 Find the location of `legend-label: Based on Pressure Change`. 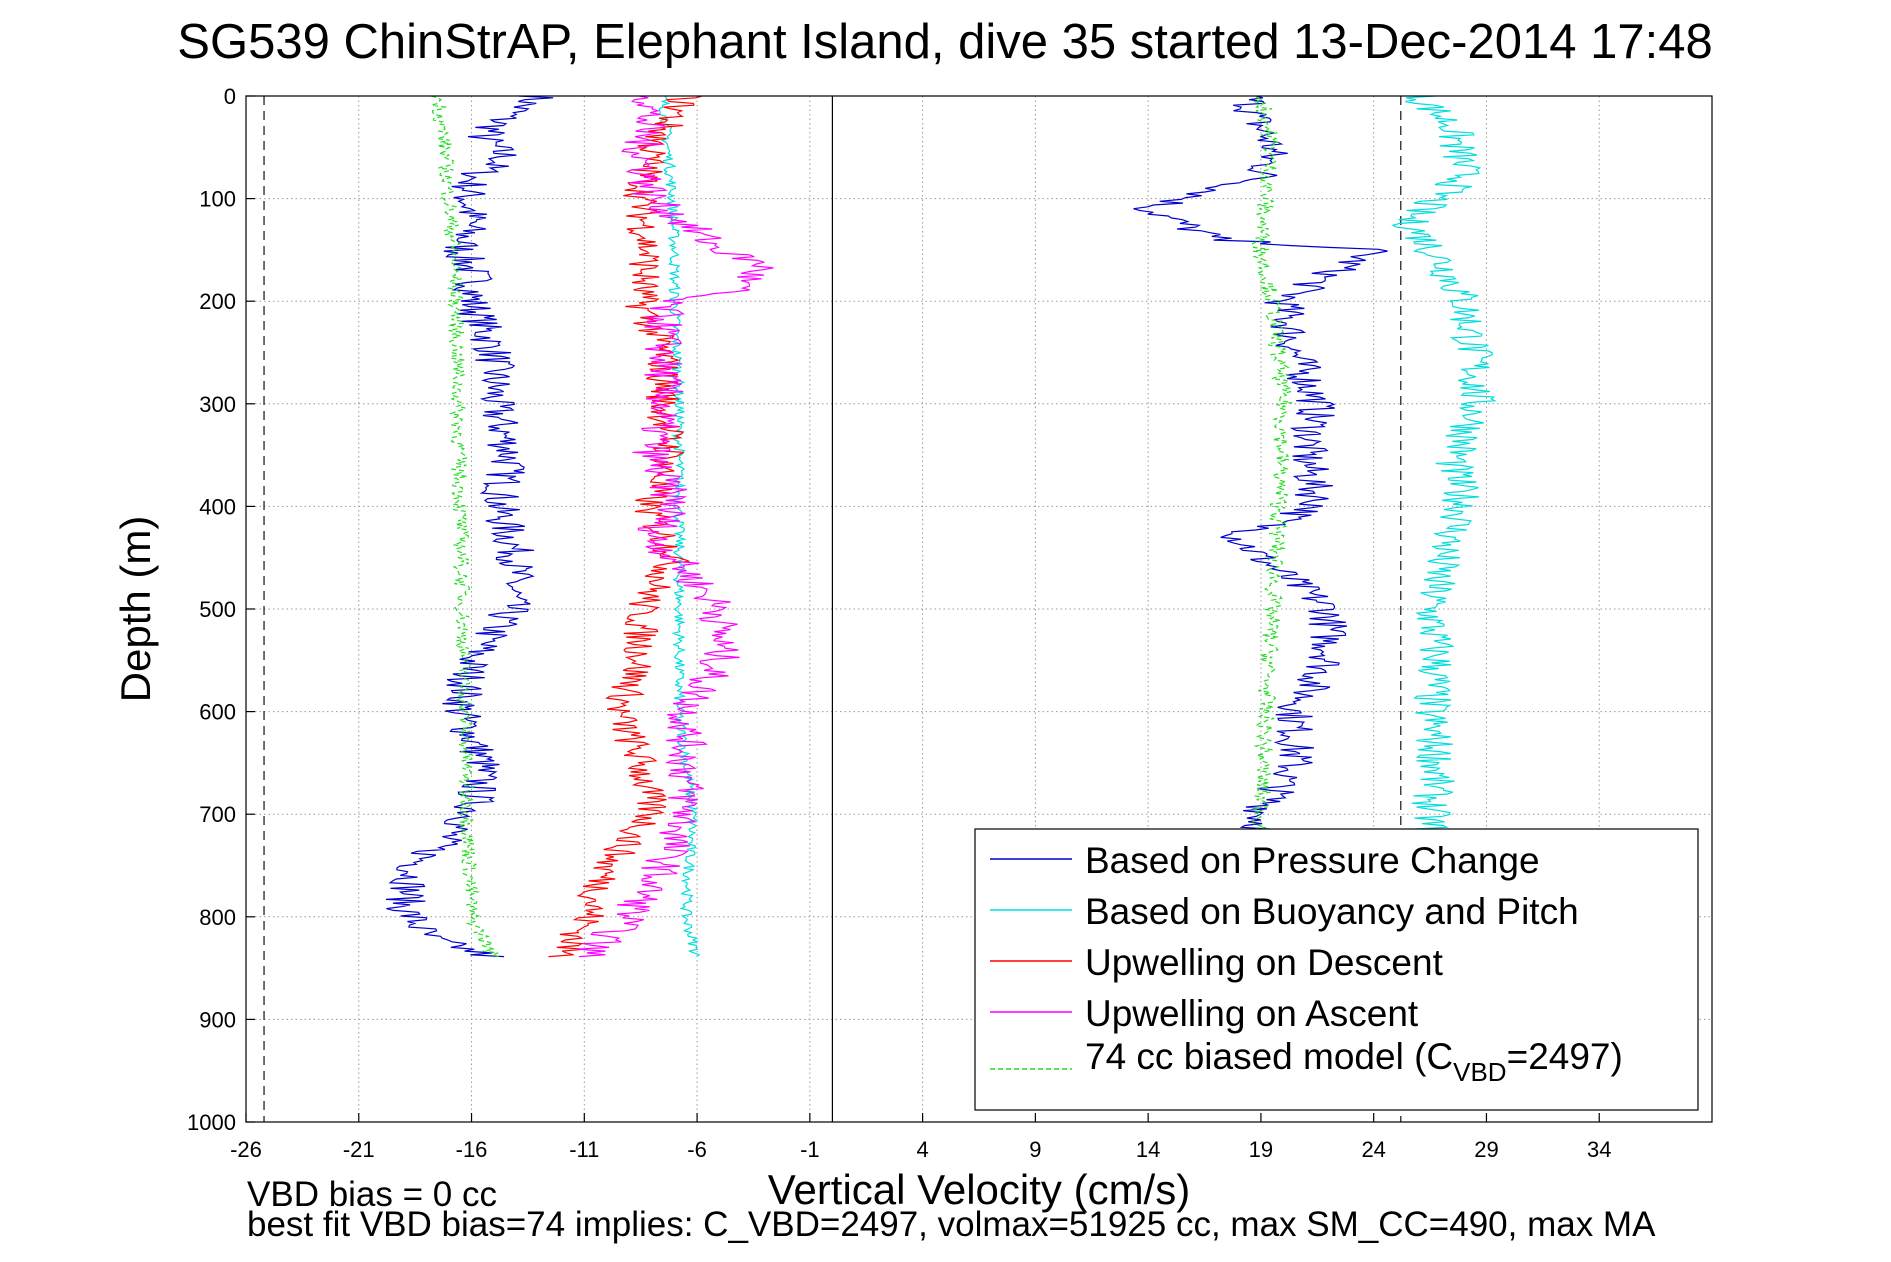

legend-label: Based on Pressure Change is located at coordinates (1312, 860).